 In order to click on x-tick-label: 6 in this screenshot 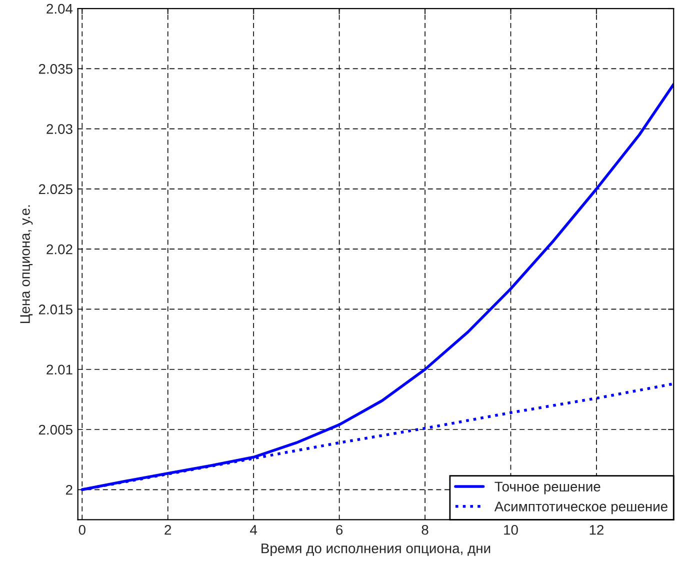, I will do `click(339, 529)`.